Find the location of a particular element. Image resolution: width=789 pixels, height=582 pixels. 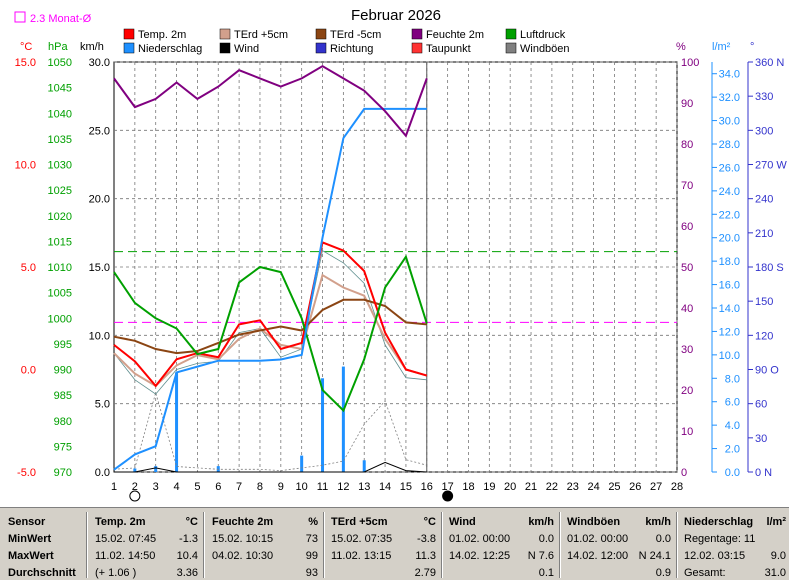

rain-tick-label: 18.0 is located at coordinates (729, 262).